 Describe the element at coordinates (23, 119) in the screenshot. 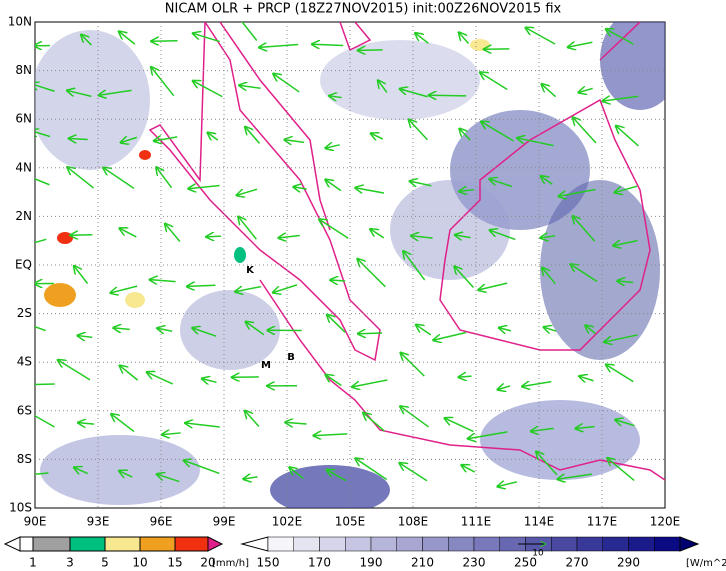

I see `lat-label: 6N` at that location.